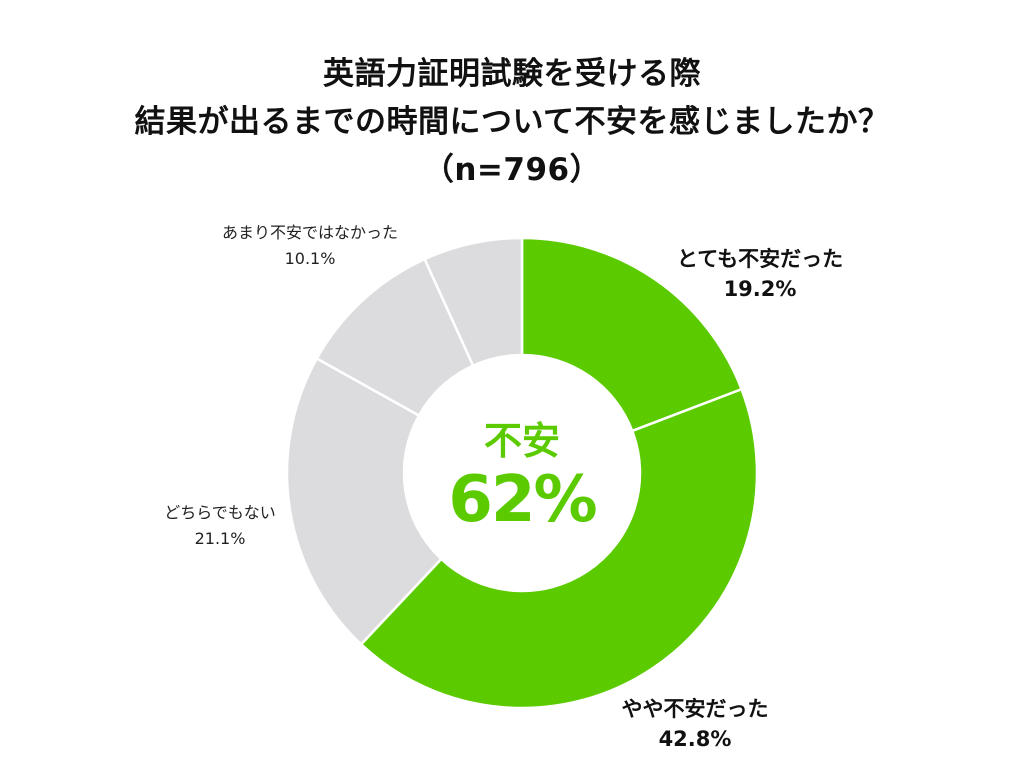 This screenshot has height=768, width=1024. Describe the element at coordinates (760, 259) in the screenshot. I see `slice-name: とても不安だった` at that location.